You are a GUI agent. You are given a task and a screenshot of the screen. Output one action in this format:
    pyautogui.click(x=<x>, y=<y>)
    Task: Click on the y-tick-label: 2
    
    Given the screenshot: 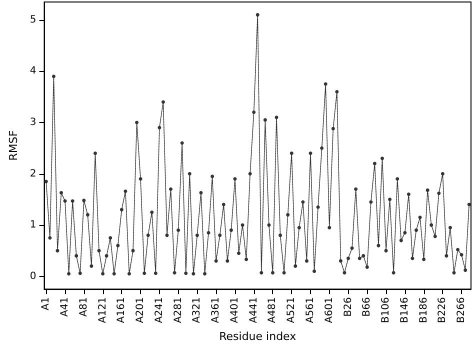 What is the action you would take?
    pyautogui.click(x=33, y=174)
    